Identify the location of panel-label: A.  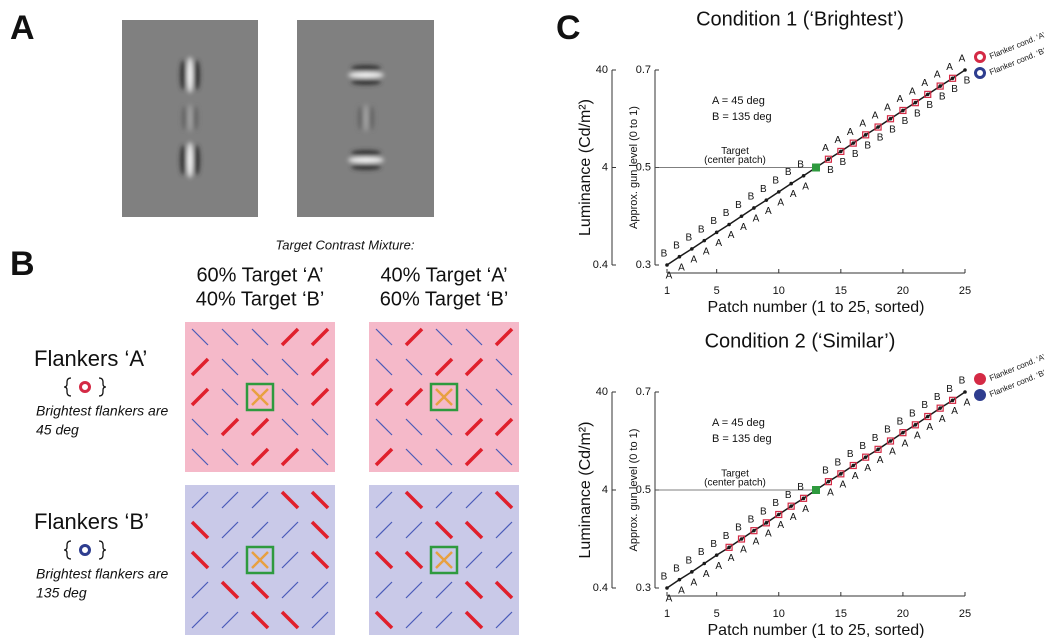
(22, 28).